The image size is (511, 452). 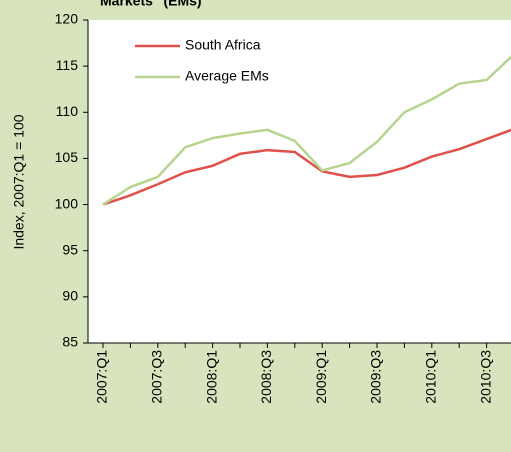 What do you see at coordinates (151, 4) in the screenshot?
I see `chart-title: Markets" (EMs)` at bounding box center [151, 4].